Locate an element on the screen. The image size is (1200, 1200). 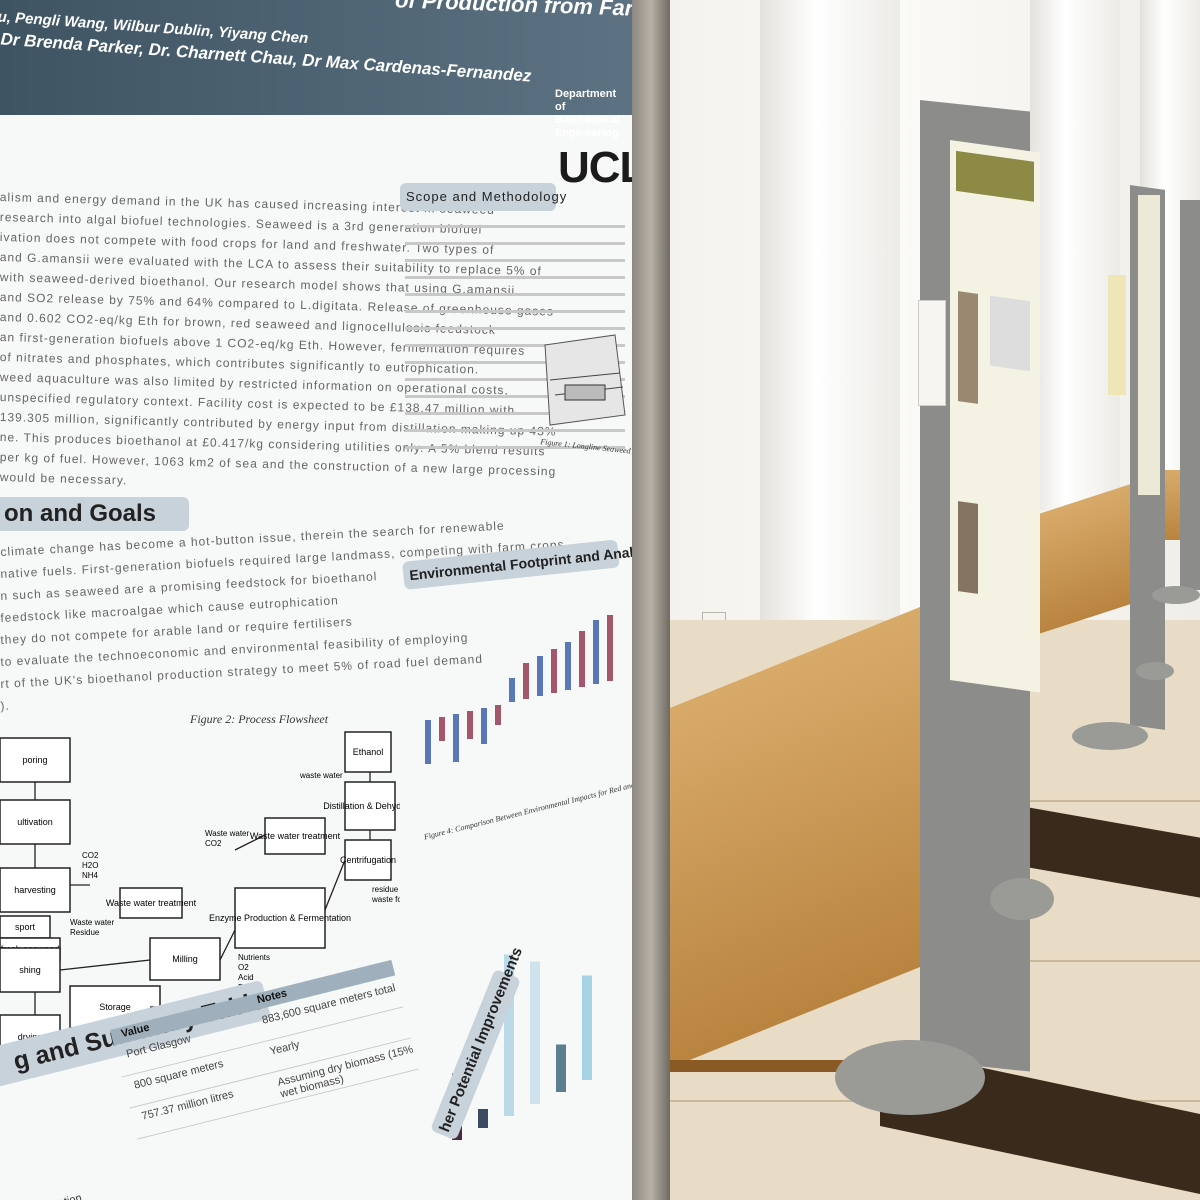
environmental-impact-chart is located at coordinates (519, 689).